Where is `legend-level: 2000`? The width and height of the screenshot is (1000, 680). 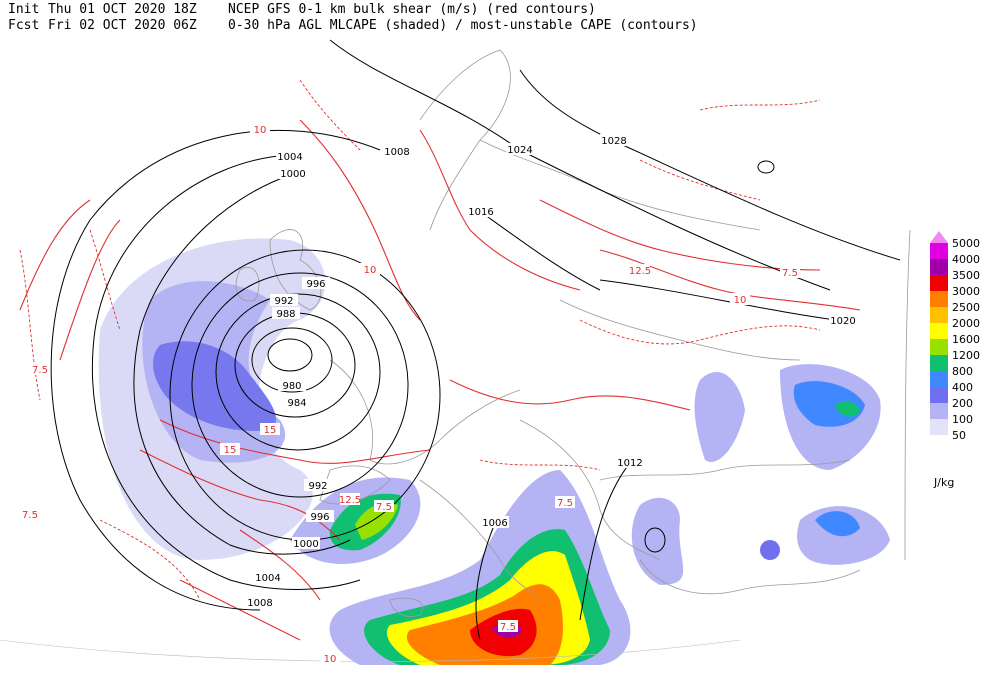
legend-level: 2000 is located at coordinates (966, 323).